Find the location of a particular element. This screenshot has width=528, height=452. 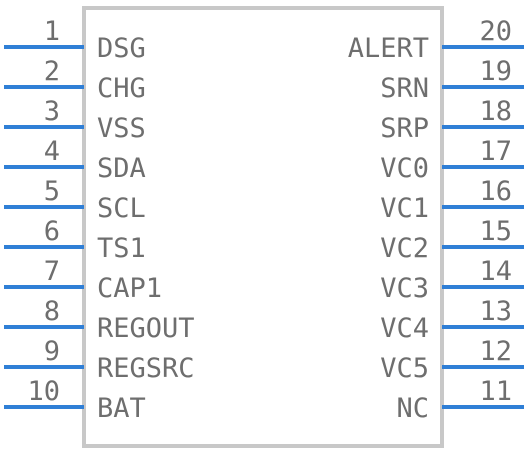

pin-14-name: VC3 is located at coordinates (404, 288).